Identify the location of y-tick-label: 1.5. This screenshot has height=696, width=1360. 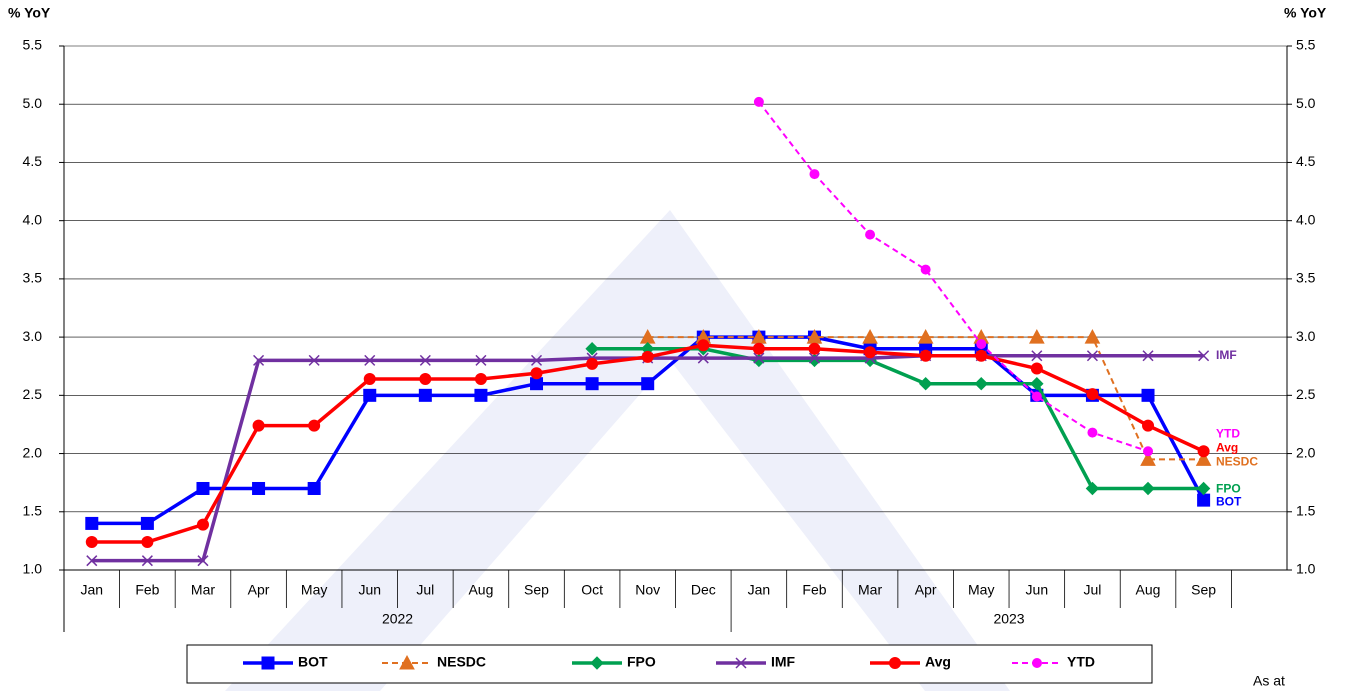
(33, 510).